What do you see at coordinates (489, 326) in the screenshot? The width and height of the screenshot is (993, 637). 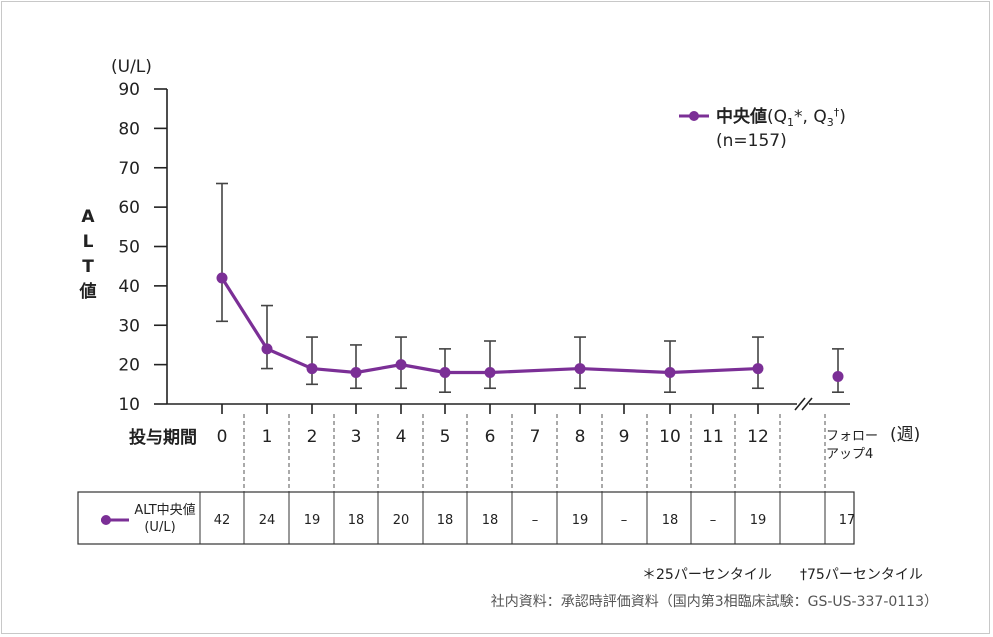 I see `median-line` at bounding box center [489, 326].